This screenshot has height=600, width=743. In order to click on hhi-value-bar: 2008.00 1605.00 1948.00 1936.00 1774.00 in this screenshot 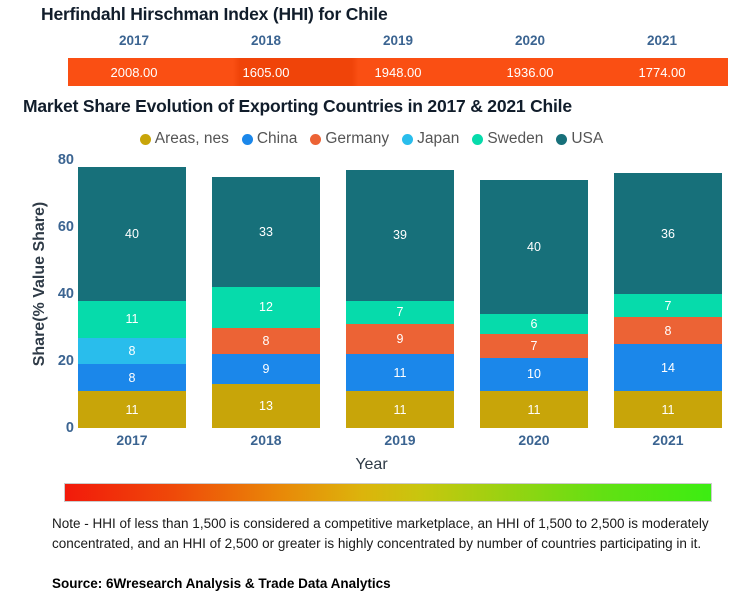, I will do `click(398, 72)`.